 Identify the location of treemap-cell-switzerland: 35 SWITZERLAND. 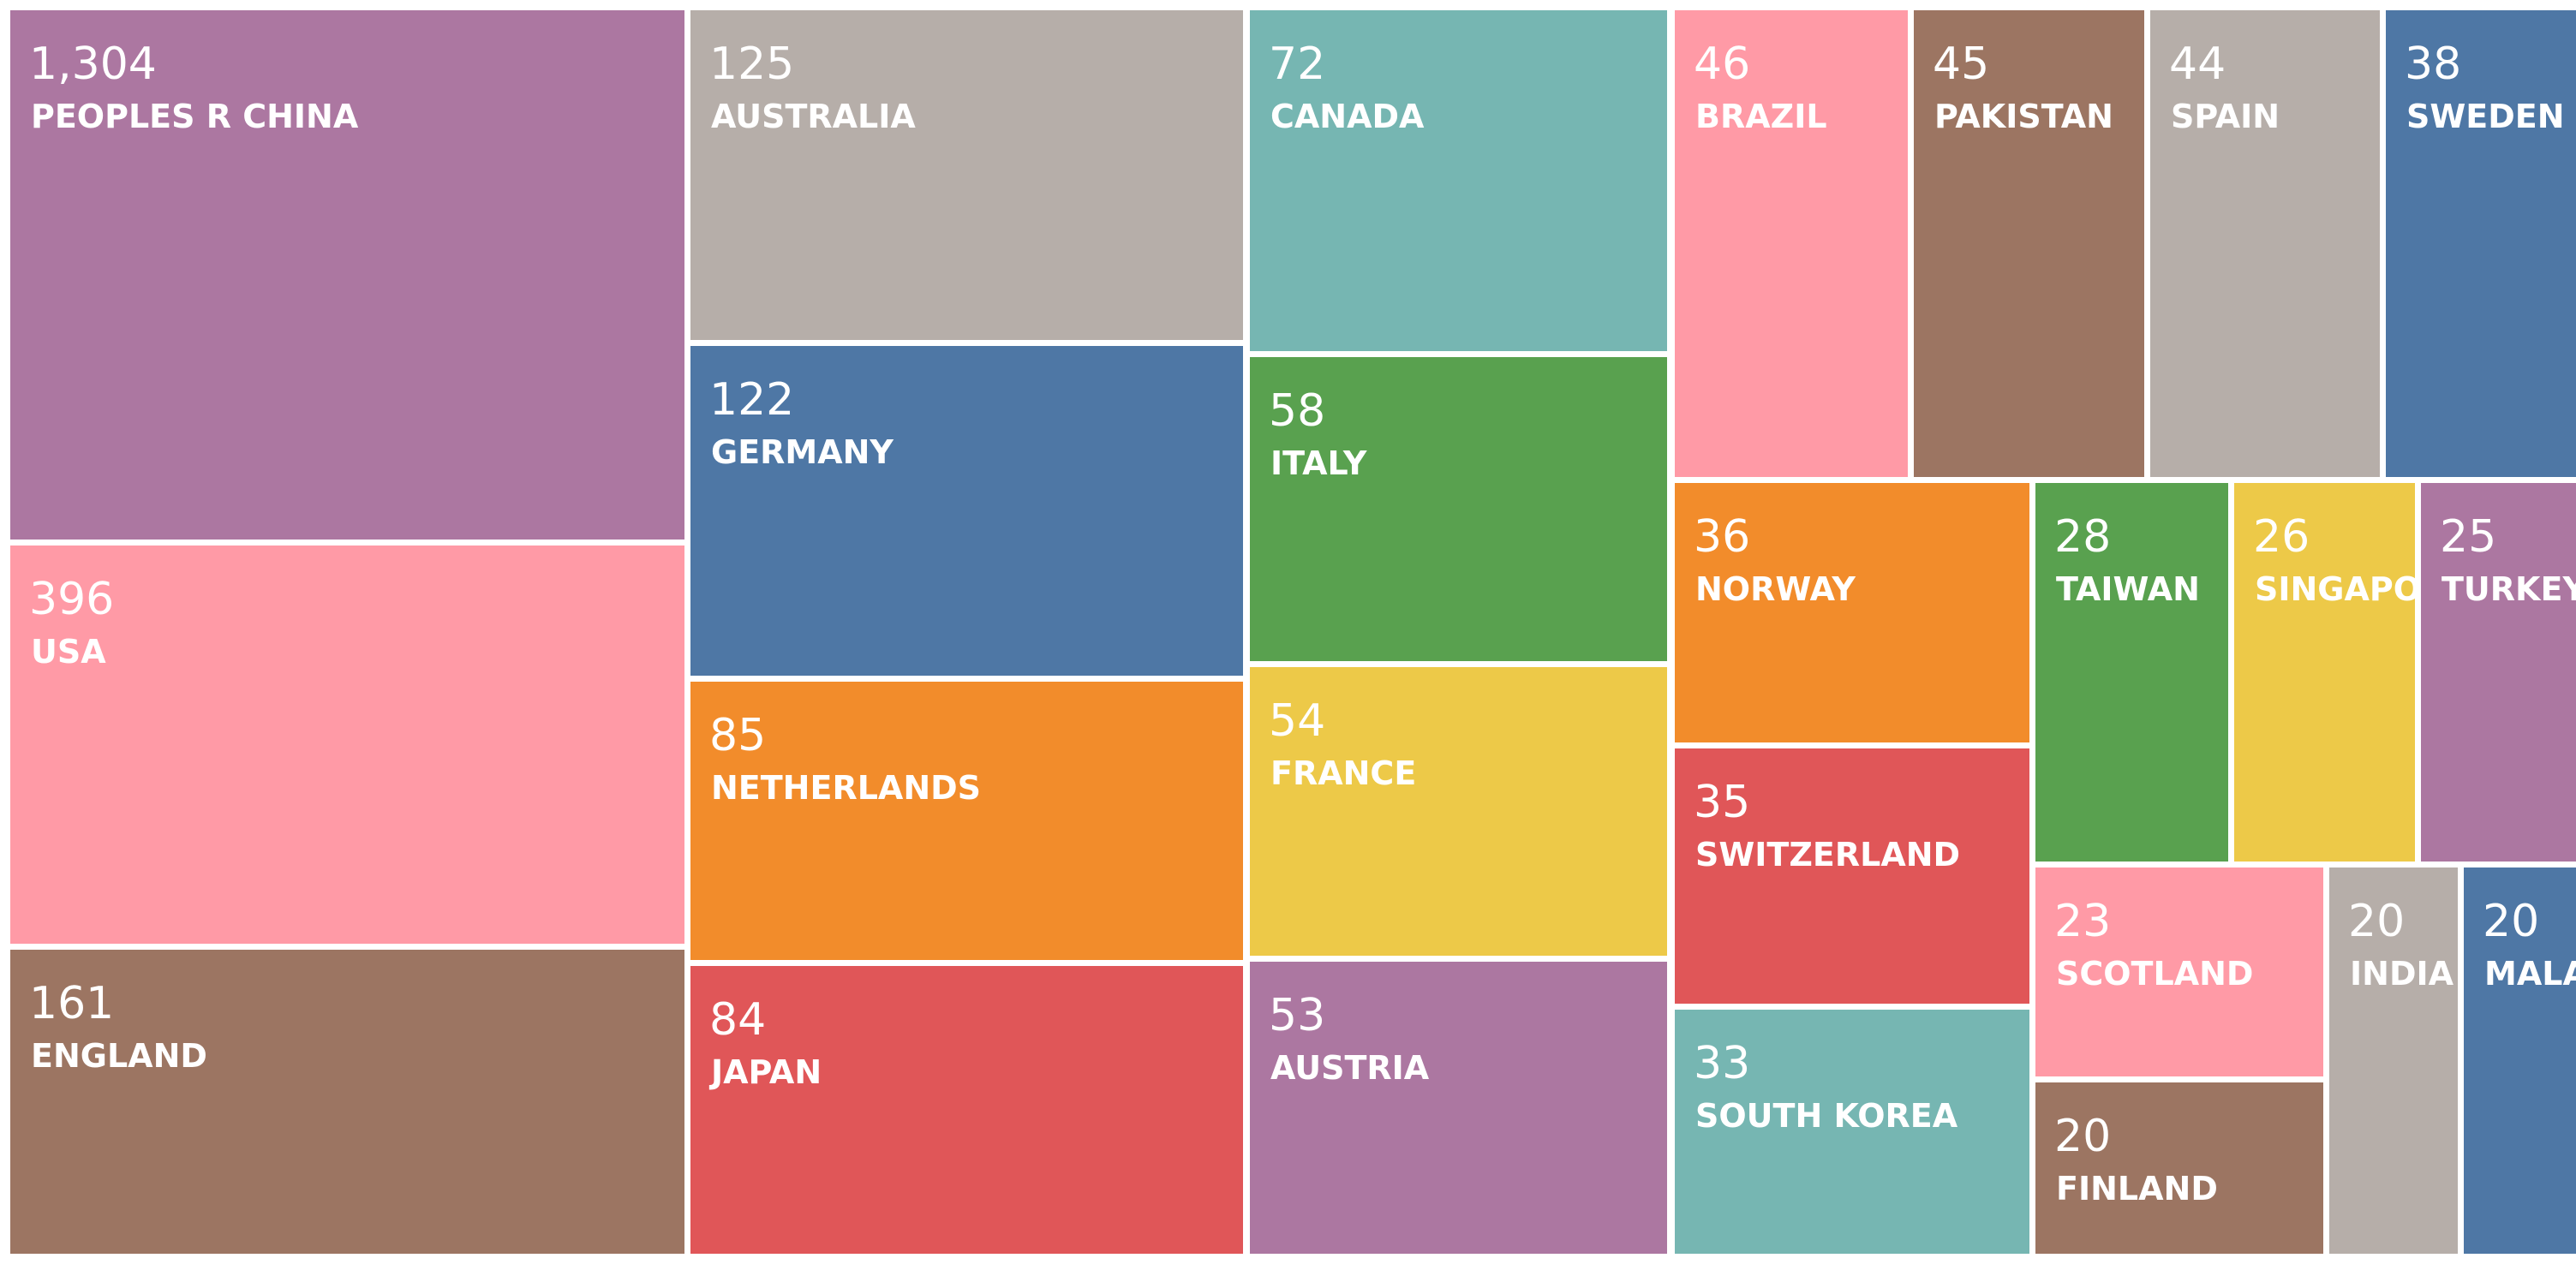
(1852, 876).